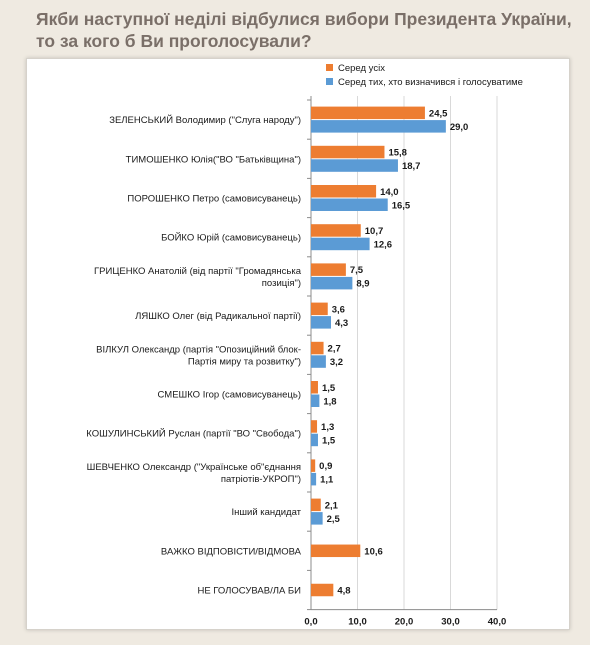  Describe the element at coordinates (174, 41) in the screenshot. I see `title-line-2: то за кого б Ви проголосували?` at that location.